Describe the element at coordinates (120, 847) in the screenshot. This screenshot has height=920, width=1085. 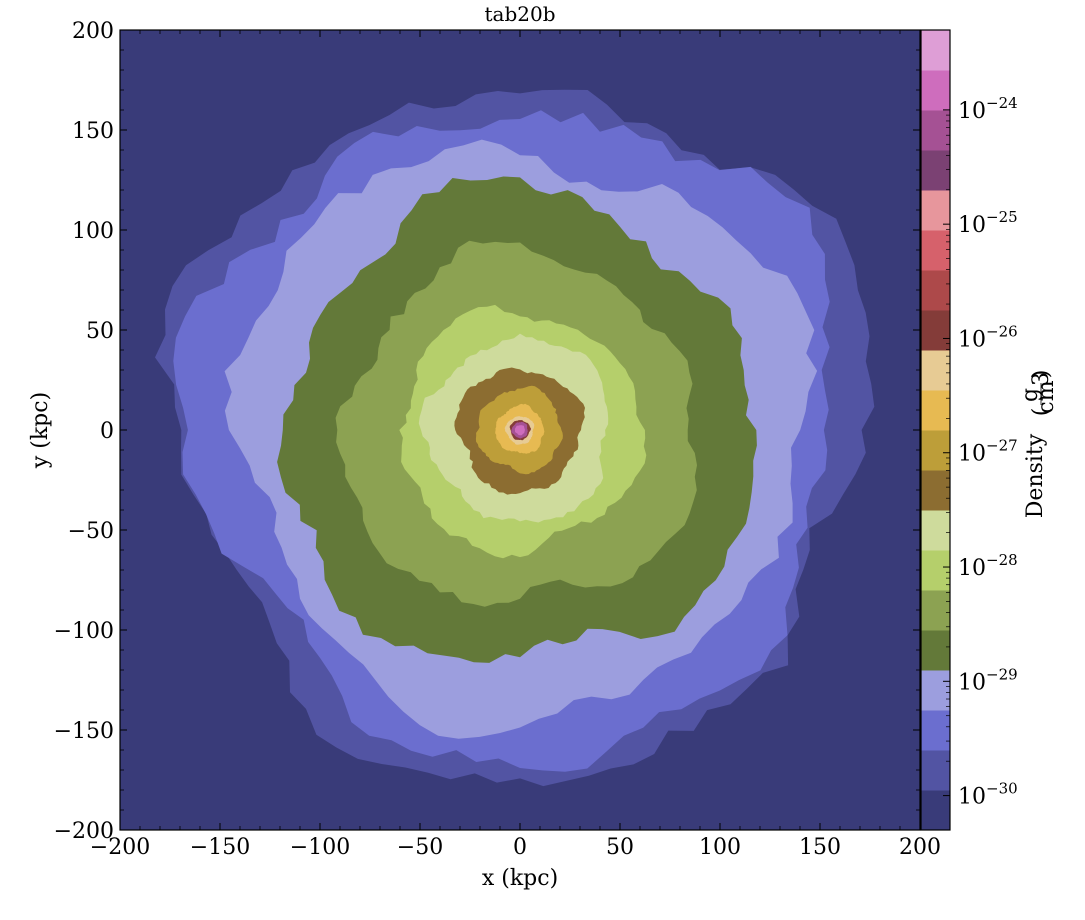
I see `x-tick-label: −200` at that location.